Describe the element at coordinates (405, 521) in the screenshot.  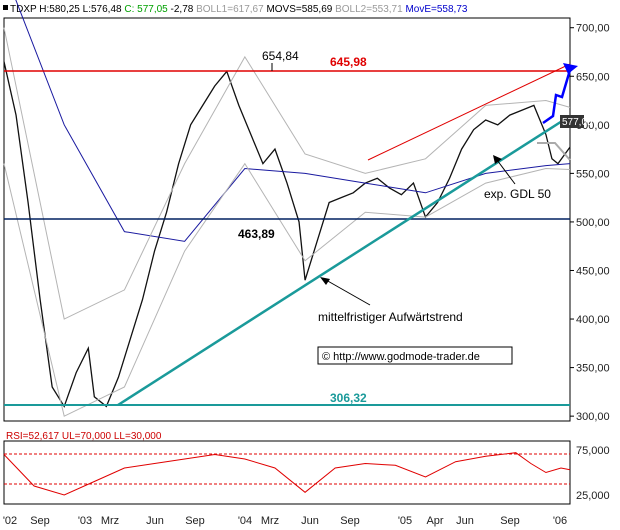
I see `x-tick-label: '05` at that location.